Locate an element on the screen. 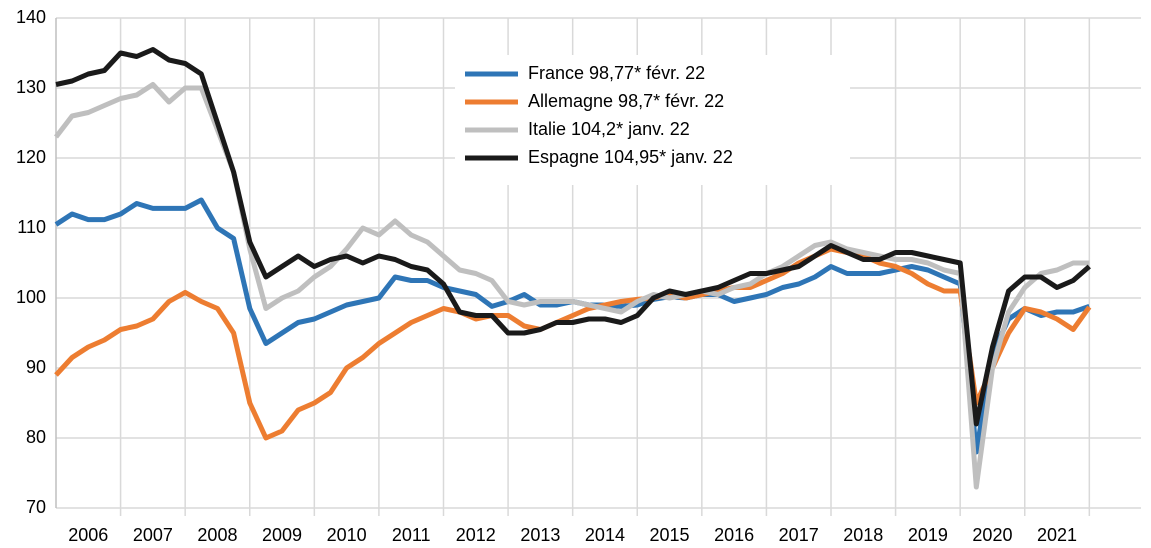  legend-box is located at coordinates (652, 120).